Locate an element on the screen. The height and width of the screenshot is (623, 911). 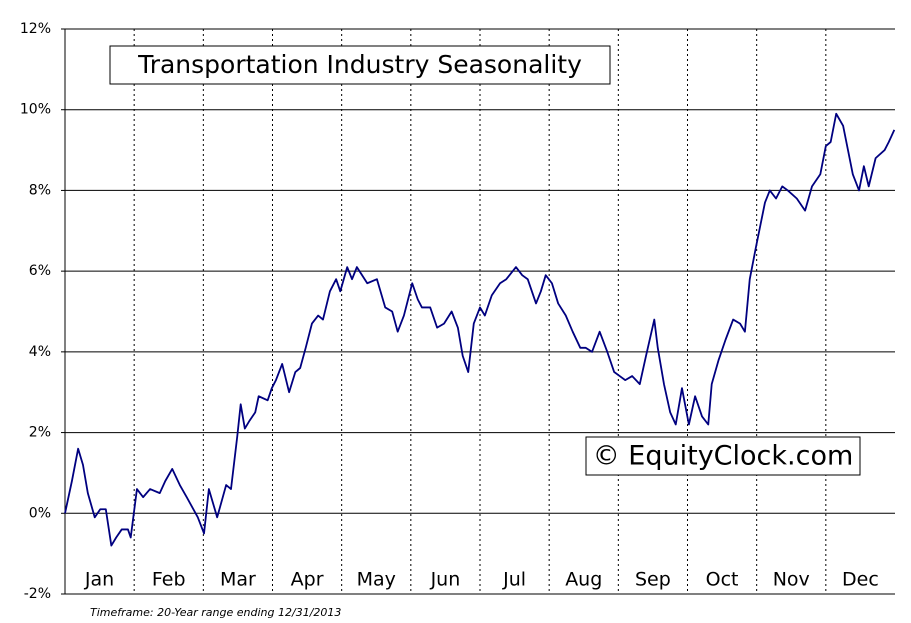
watermark-box is located at coordinates (723, 456).